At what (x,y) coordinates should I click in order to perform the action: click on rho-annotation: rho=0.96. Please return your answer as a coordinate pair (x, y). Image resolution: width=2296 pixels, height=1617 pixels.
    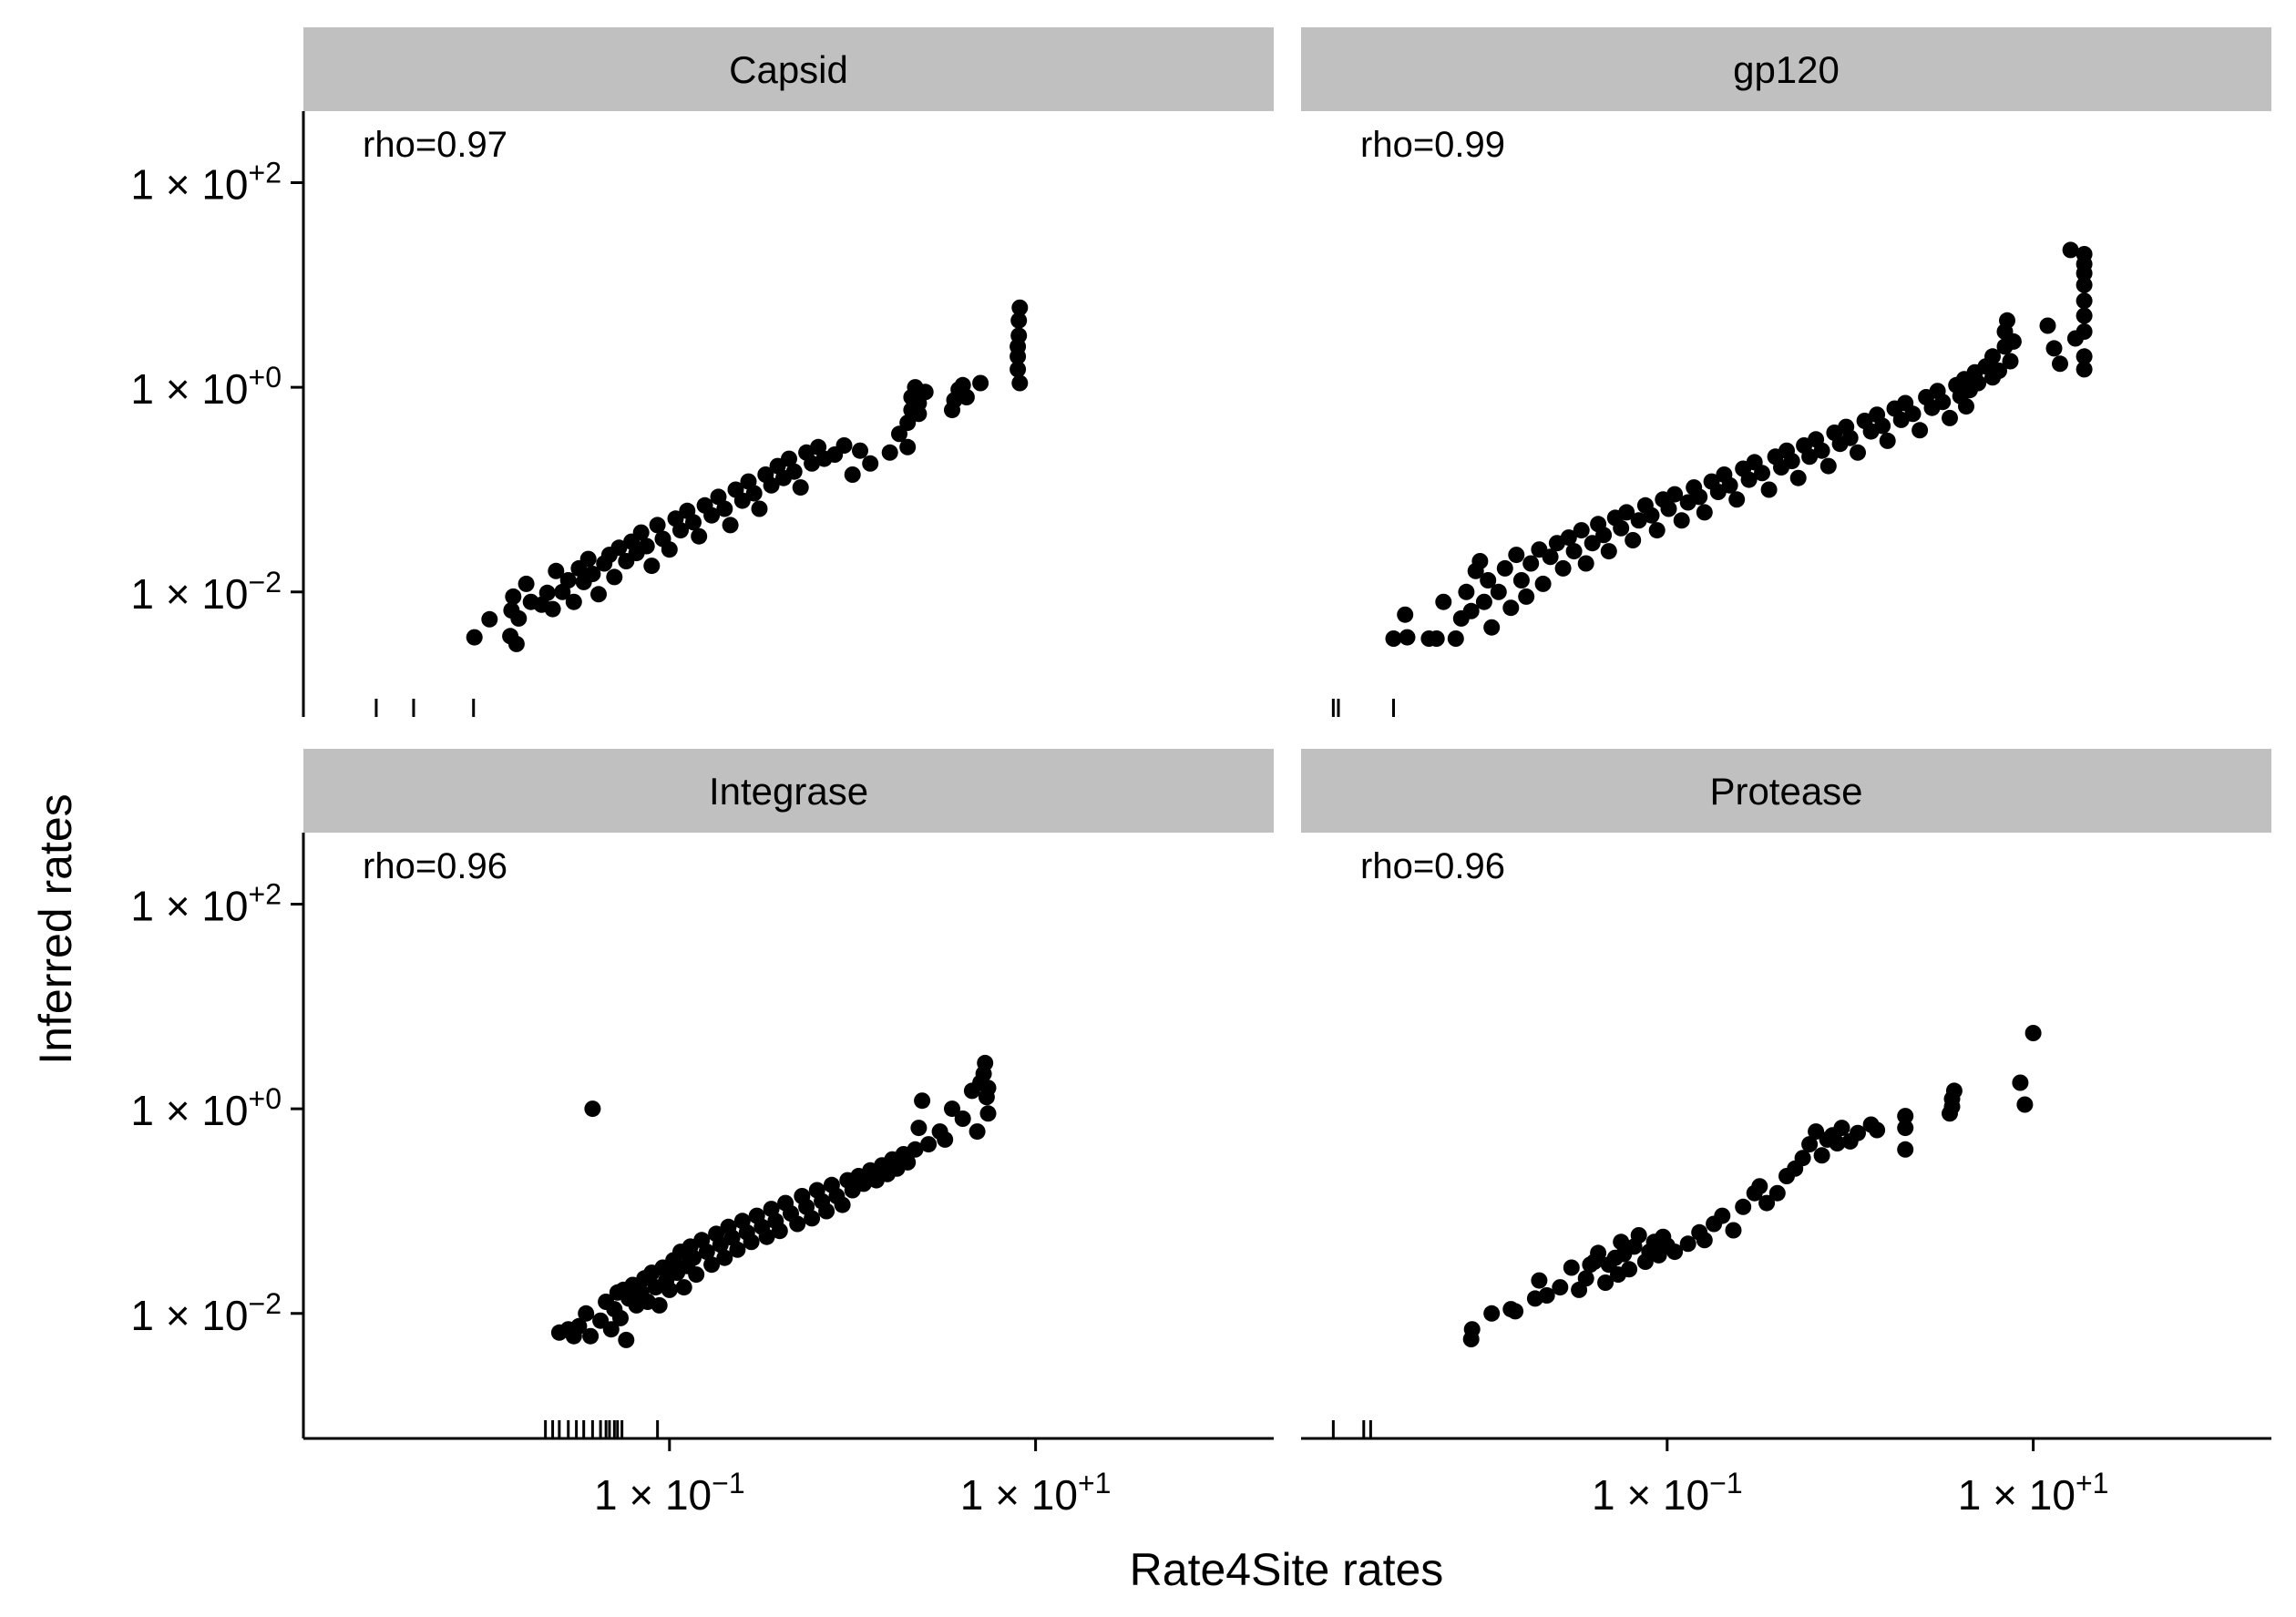
    Looking at the image, I should click on (1433, 866).